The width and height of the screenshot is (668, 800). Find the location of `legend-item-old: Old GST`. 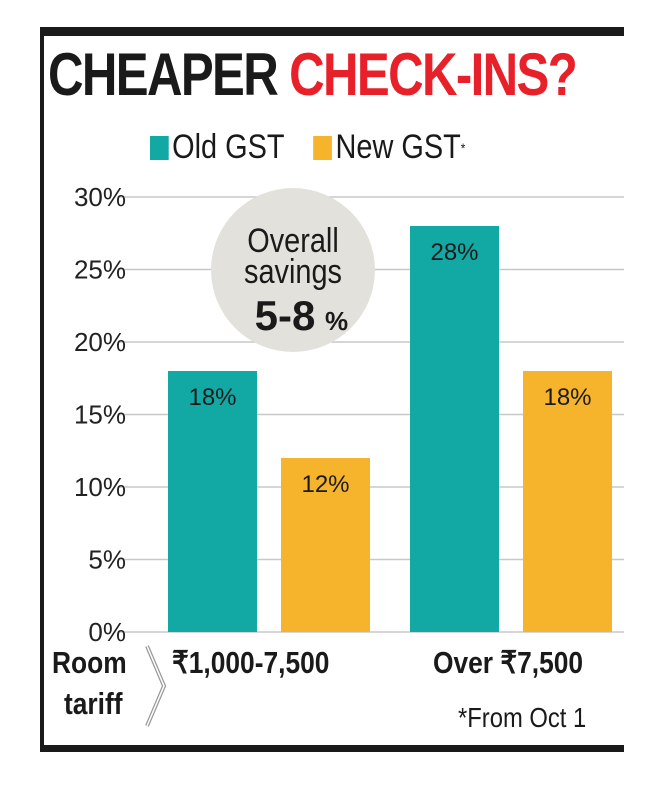

legend-item-old: Old GST is located at coordinates (217, 147).